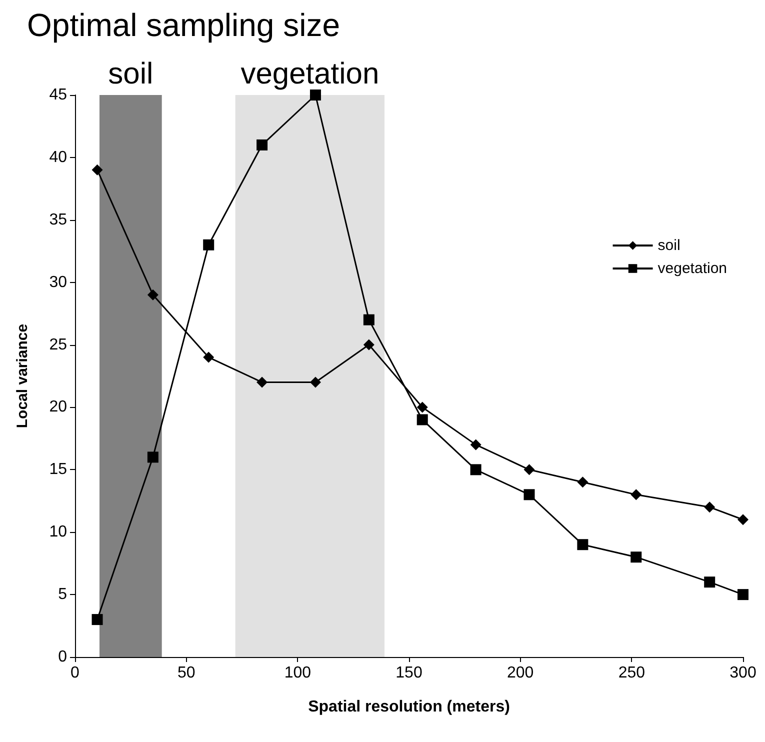  I want to click on x-tick-label: 200, so click(520, 673).